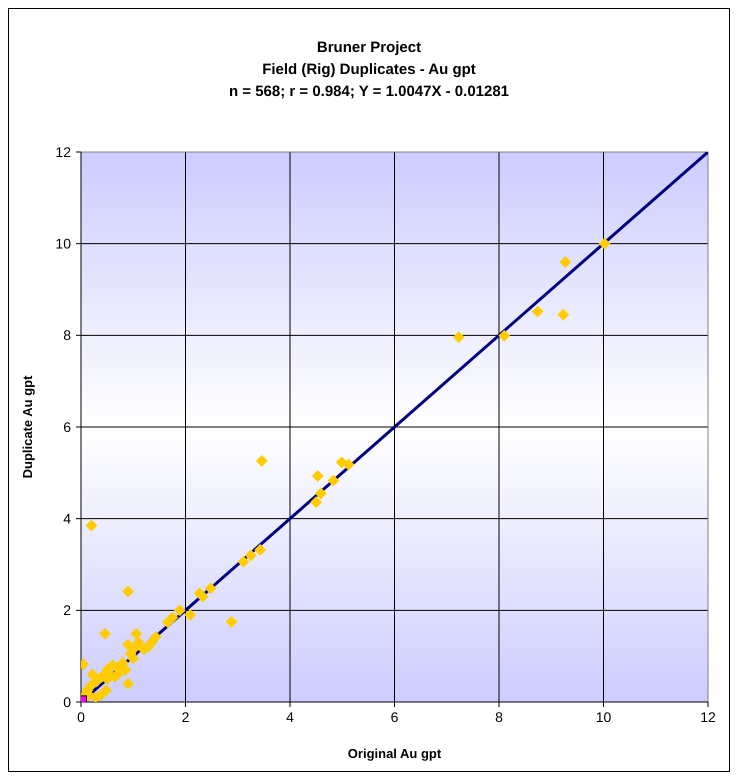 Image resolution: width=738 pixels, height=780 pixels. What do you see at coordinates (67, 426) in the screenshot?
I see `y-tick-label: 6` at bounding box center [67, 426].